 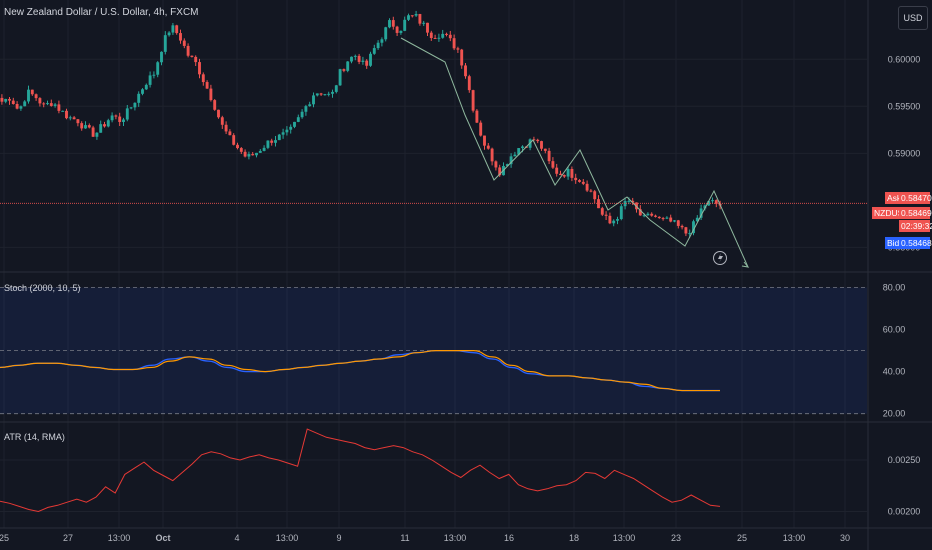 What do you see at coordinates (360, 371) in the screenshot?
I see `stoch-d-line` at bounding box center [360, 371].